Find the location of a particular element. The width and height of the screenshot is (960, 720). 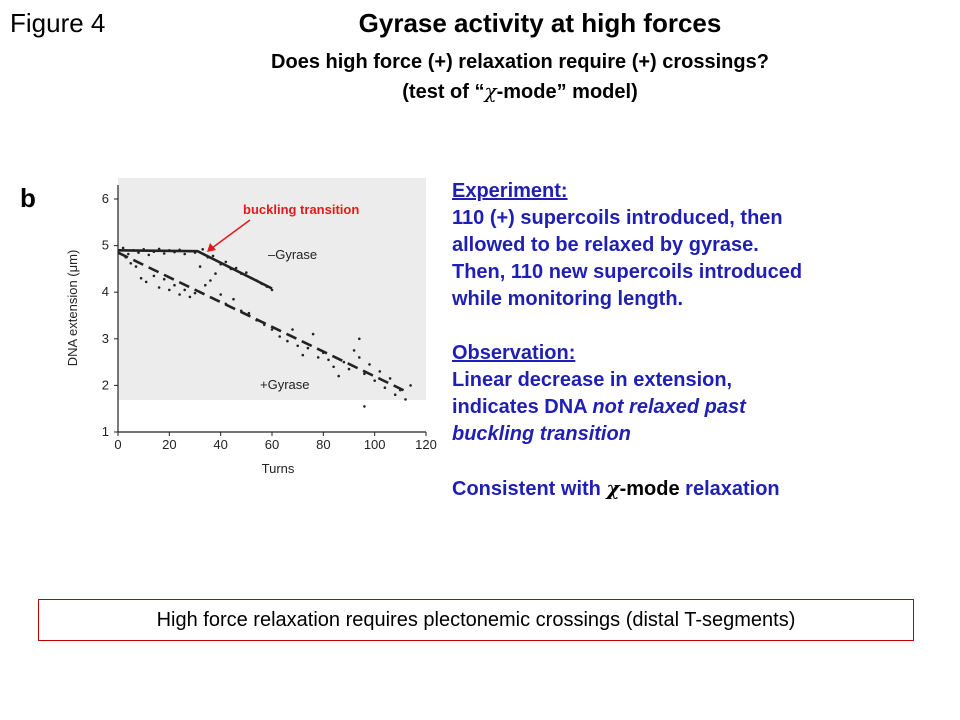

observation-line-3-italic: buckling transition is located at coordinates (541, 434).